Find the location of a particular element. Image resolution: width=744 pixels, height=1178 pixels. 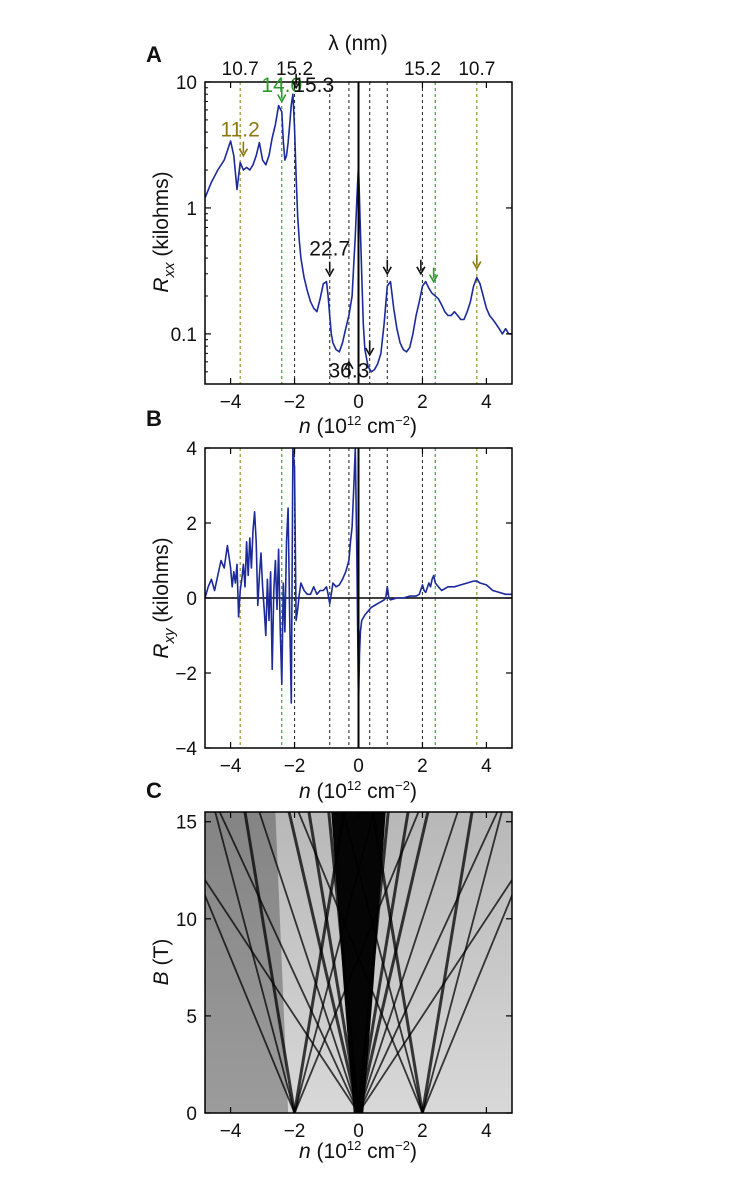

y-tick-label: −2 is located at coordinates (186, 674).